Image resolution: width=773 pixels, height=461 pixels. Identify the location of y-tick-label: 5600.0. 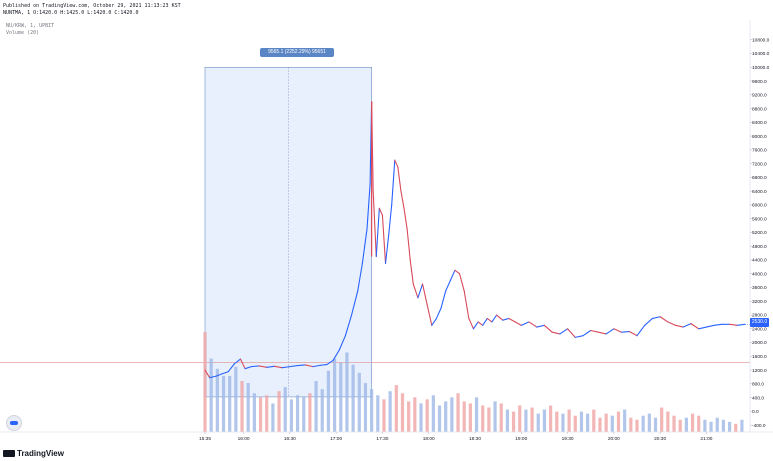
(759, 219).